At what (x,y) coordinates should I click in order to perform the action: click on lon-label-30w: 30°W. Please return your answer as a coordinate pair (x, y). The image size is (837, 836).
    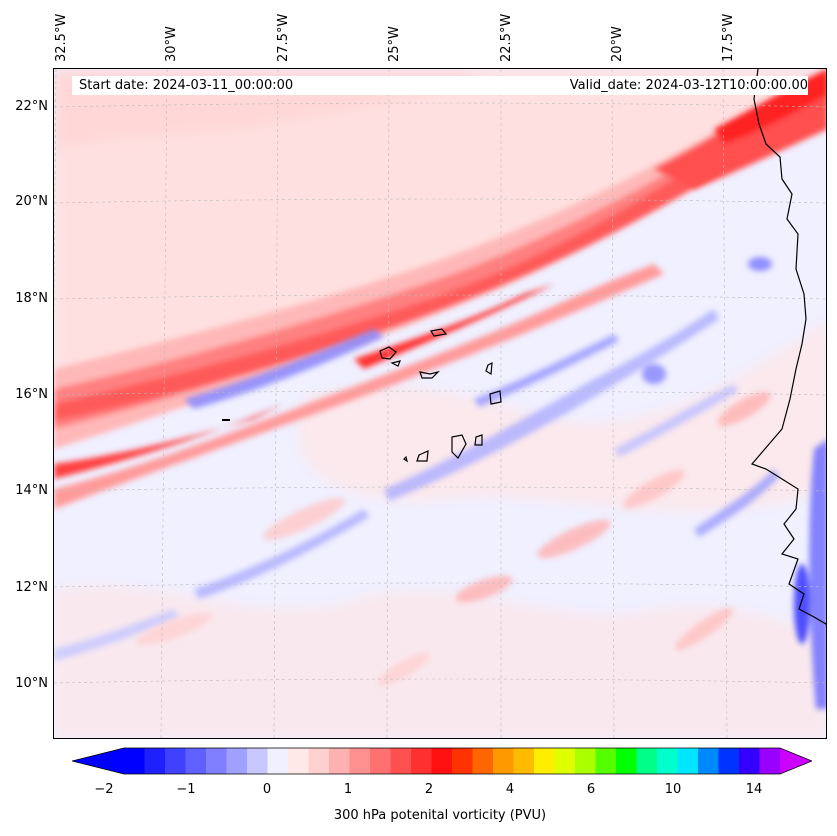
    Looking at the image, I should click on (171, 44).